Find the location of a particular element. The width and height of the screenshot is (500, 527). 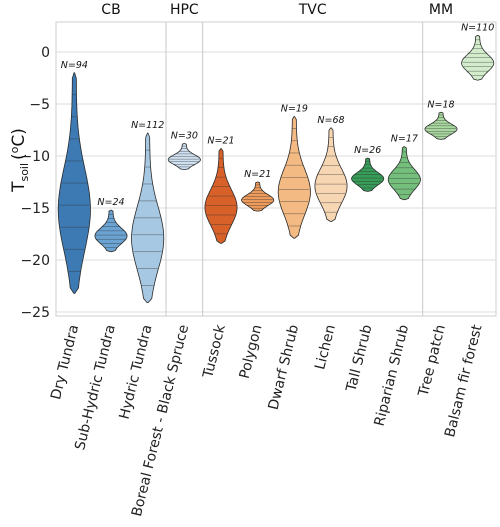

x-tick-label: Dry Tundra is located at coordinates (65, 362).